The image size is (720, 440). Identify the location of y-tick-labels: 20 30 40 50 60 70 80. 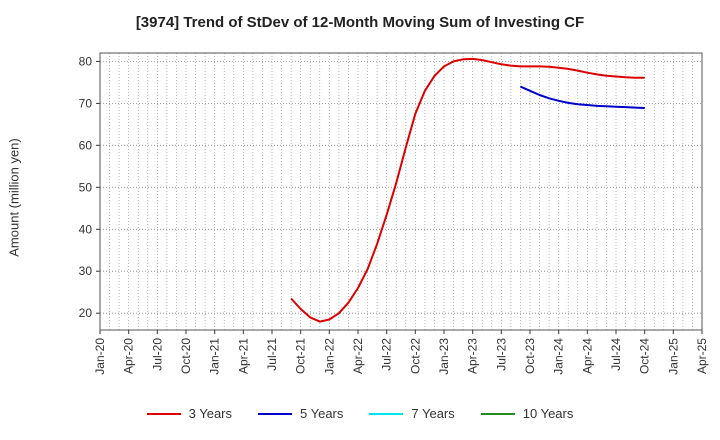
(86, 187).